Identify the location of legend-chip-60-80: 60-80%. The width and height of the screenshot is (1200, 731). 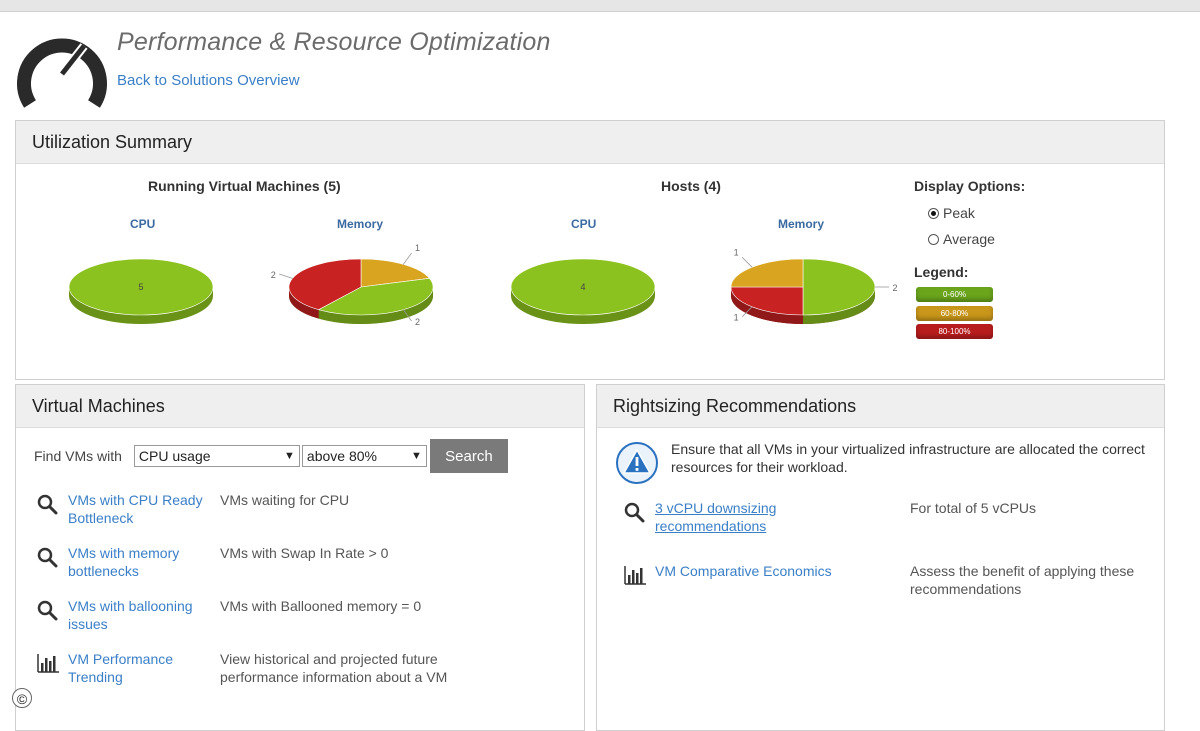
(954, 313).